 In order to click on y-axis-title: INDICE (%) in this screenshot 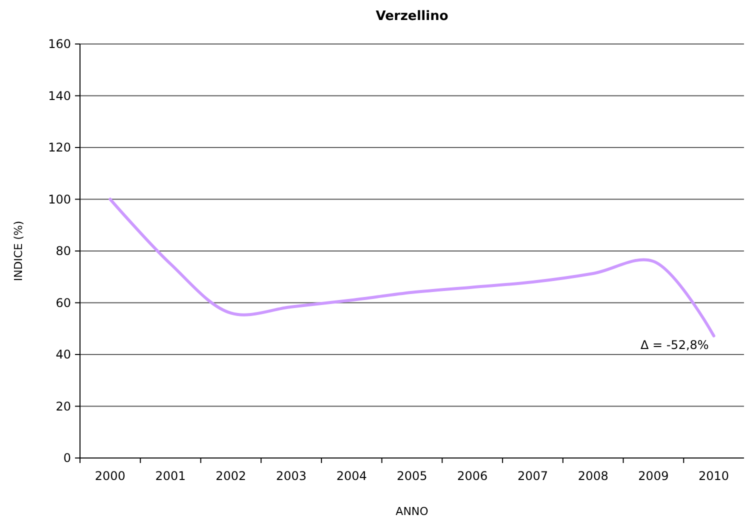, I will do `click(18, 251)`.